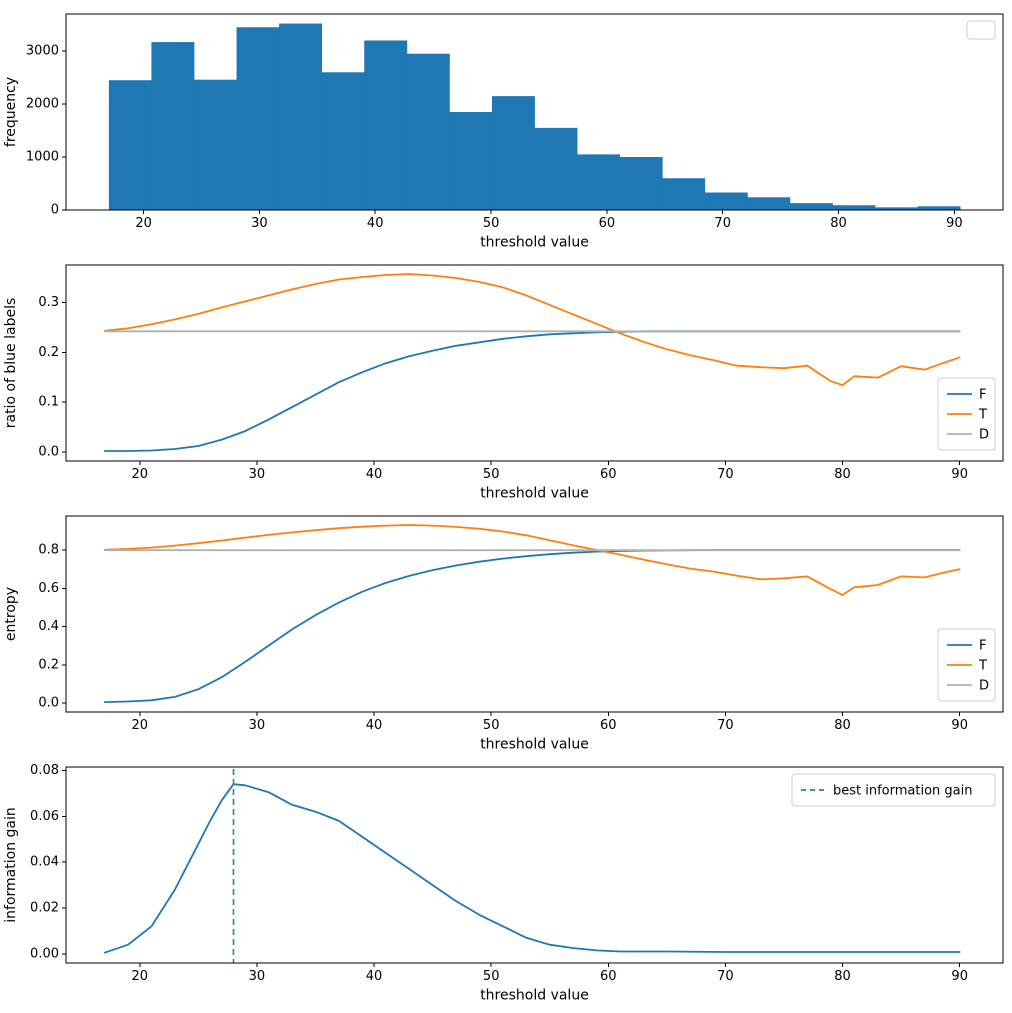 The width and height of the screenshot is (1012, 1013). I want to click on y-tick-label: 0.08, so click(44, 770).